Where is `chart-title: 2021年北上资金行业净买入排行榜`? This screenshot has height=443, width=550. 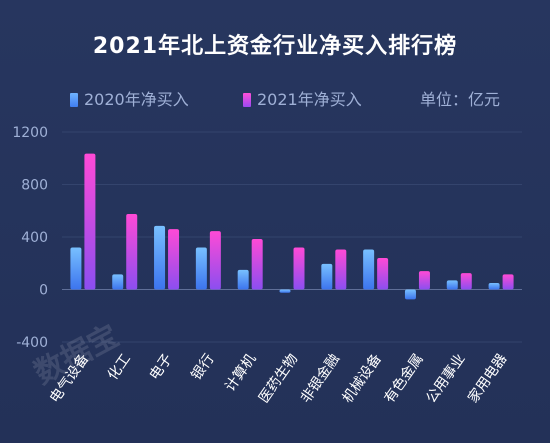
chart-title: 2021年北上资金行业净买入排行榜 is located at coordinates (275, 46).